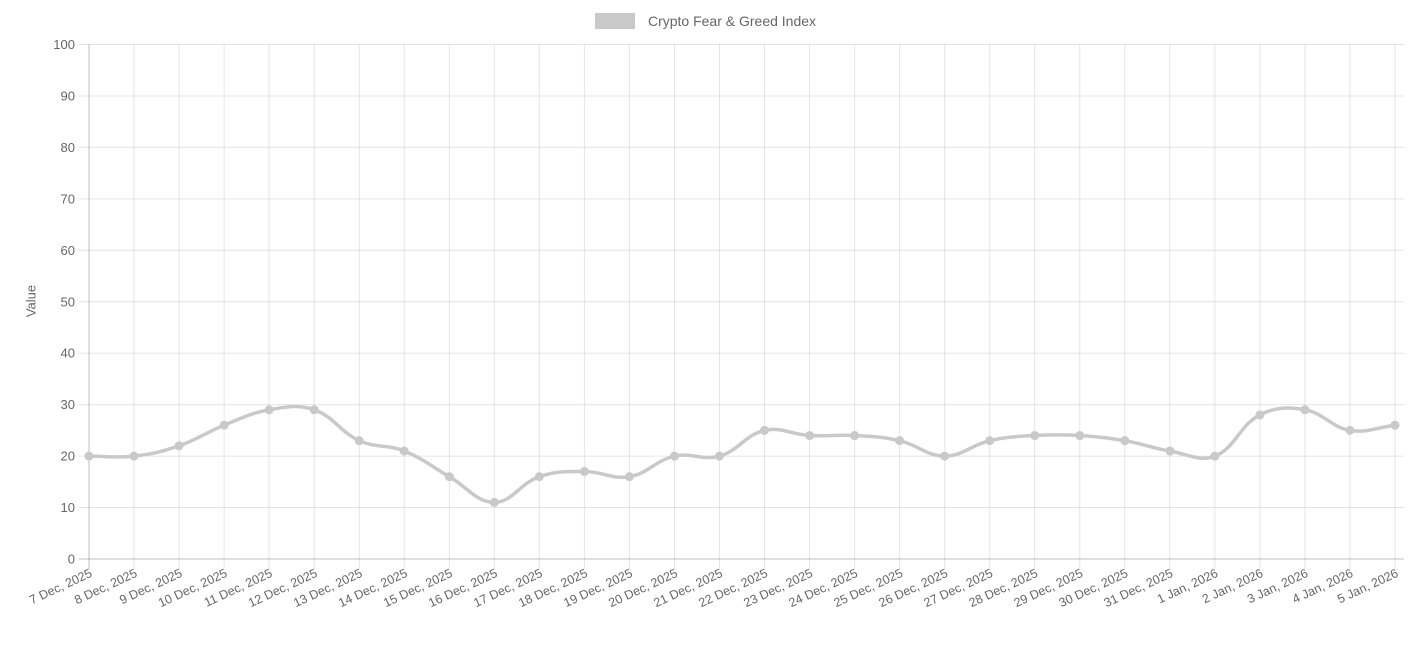  I want to click on y-tick-label: 40, so click(68, 353).